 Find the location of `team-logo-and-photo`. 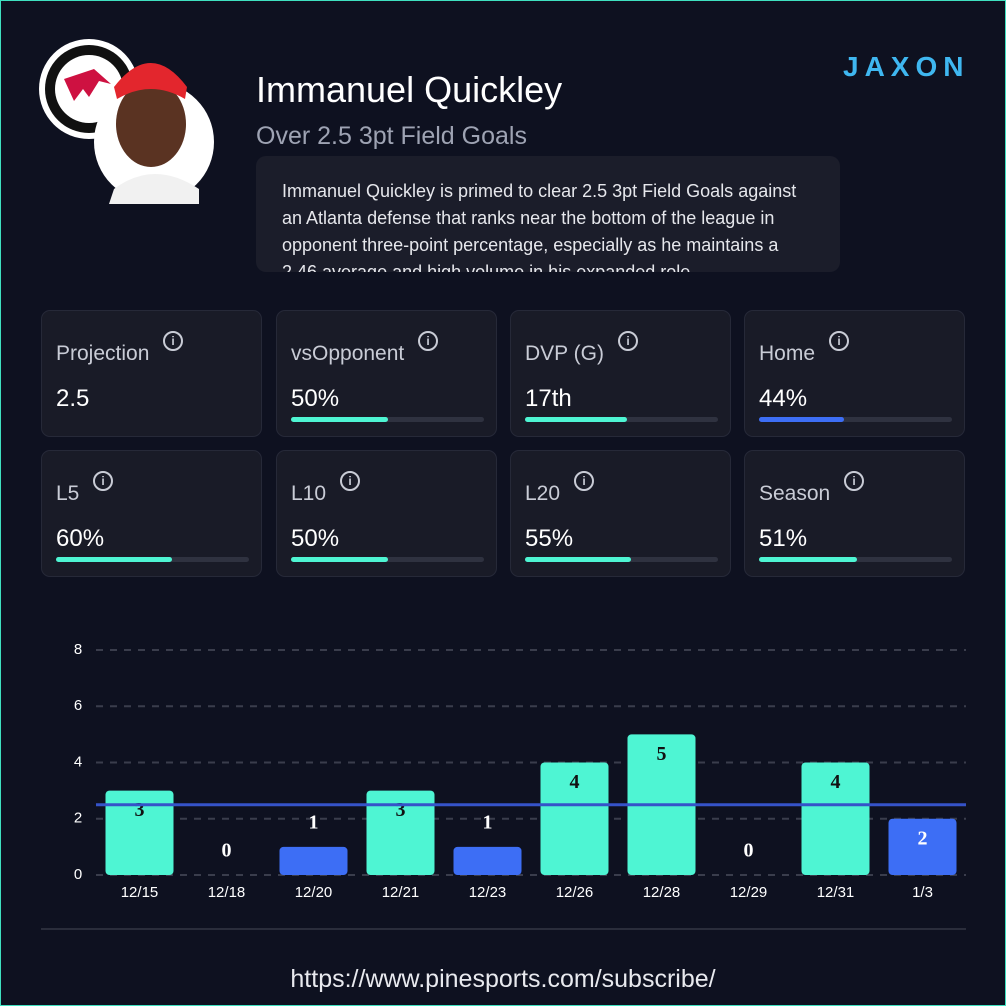

team-logo-and-photo is located at coordinates (126, 121).